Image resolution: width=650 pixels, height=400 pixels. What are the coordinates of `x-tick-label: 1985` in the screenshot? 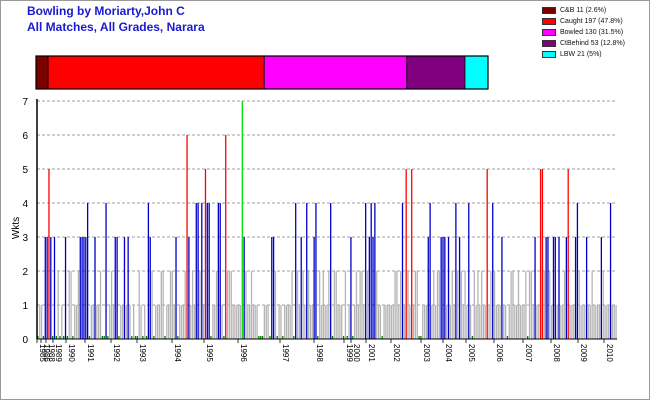 It's located at (42, 353).